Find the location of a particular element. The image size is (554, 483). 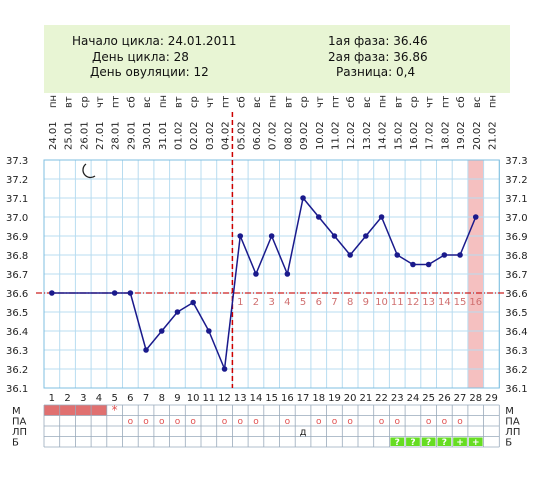

x-cycle-day-label: 19 is located at coordinates (334, 398).